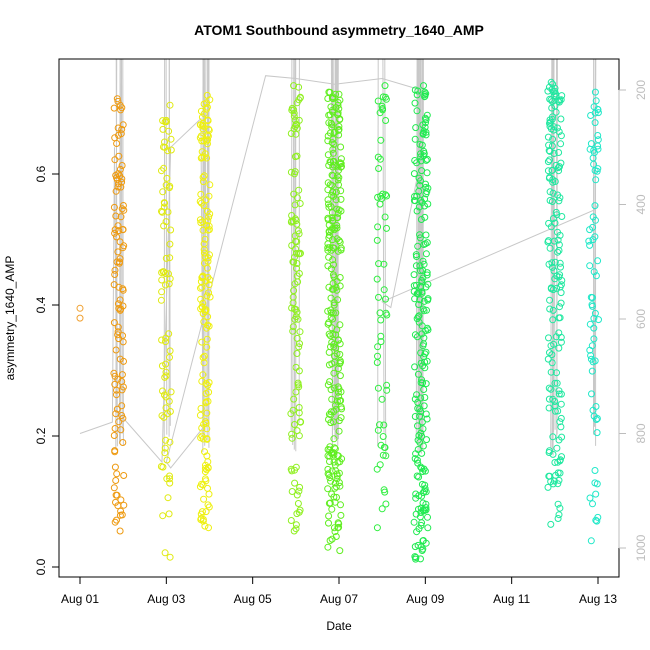 This screenshot has width=650, height=650. What do you see at coordinates (10, 318) in the screenshot?
I see `y-axis-label: asymmetry_1640_AMP` at bounding box center [10, 318].